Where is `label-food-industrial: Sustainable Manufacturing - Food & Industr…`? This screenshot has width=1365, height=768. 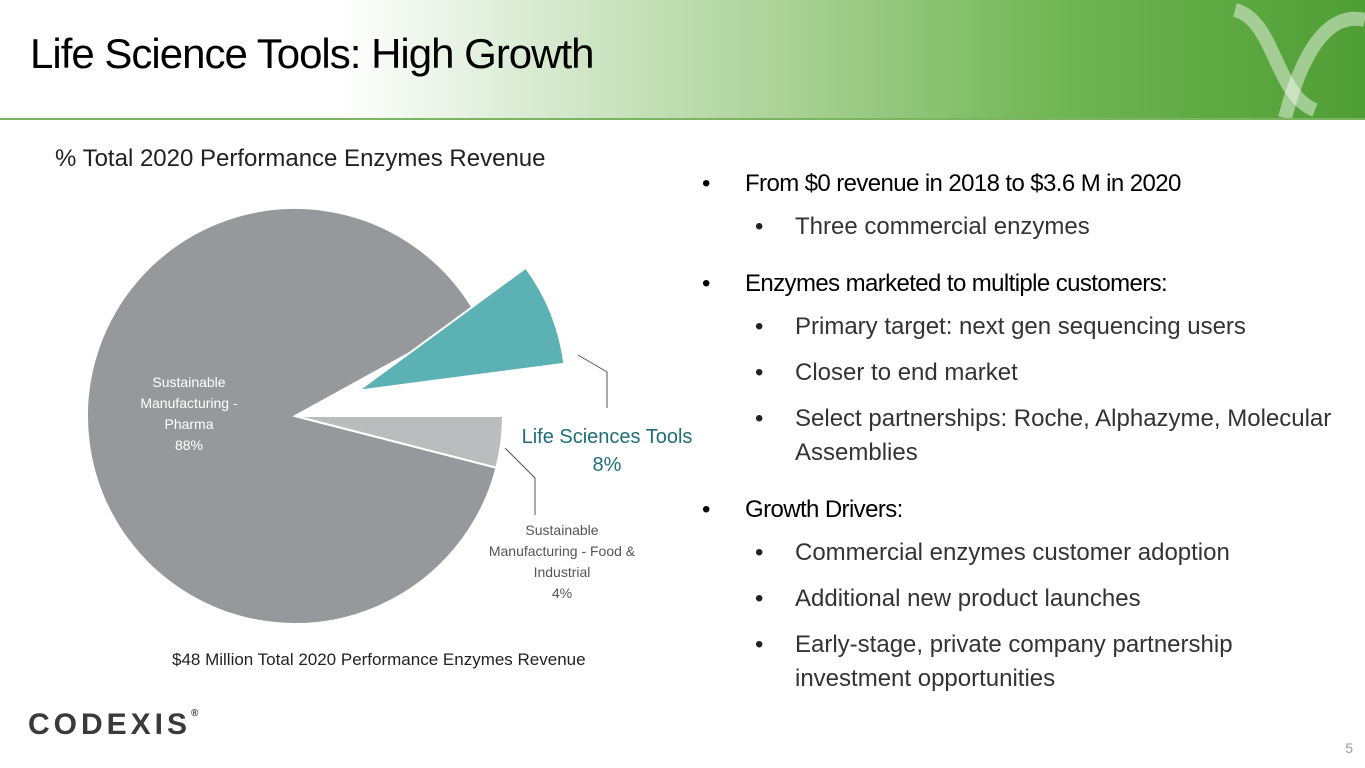 label-food-industrial: Sustainable Manufacturing - Food & Industr… is located at coordinates (562, 561).